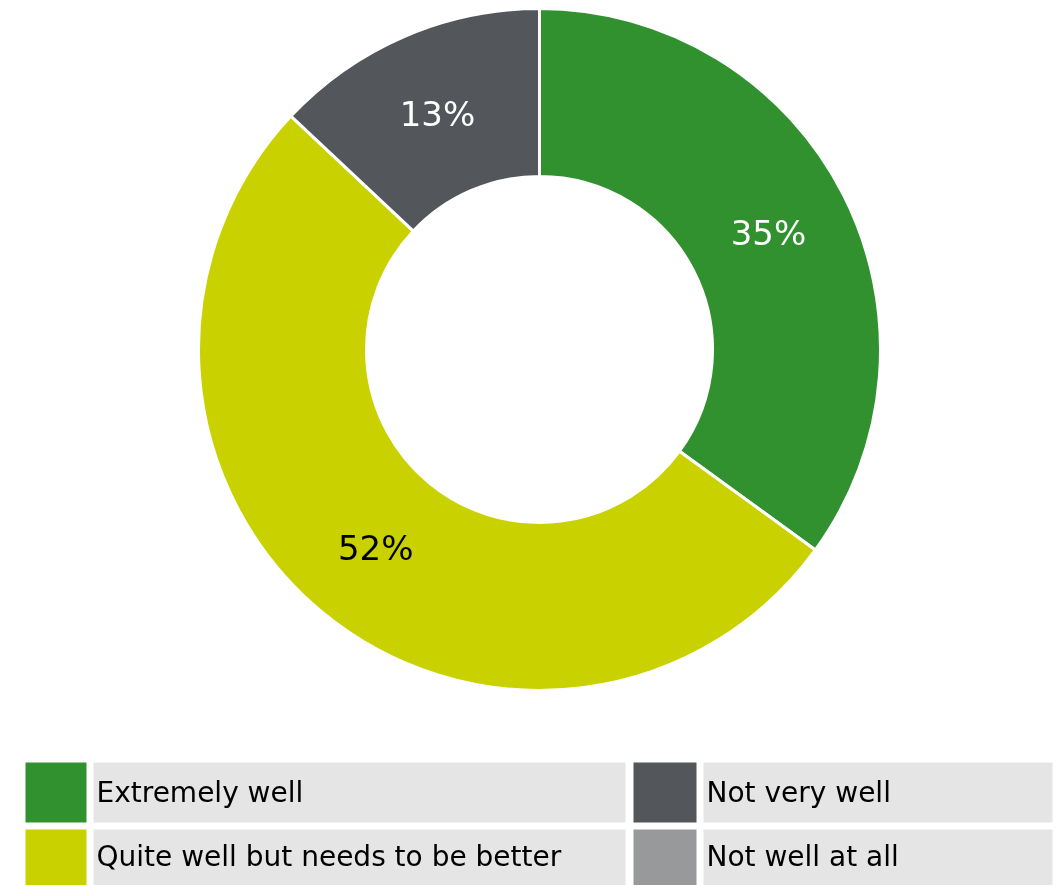 Image resolution: width=1056 pixels, height=885 pixels. I want to click on legend-label: Not very well, so click(798, 792).